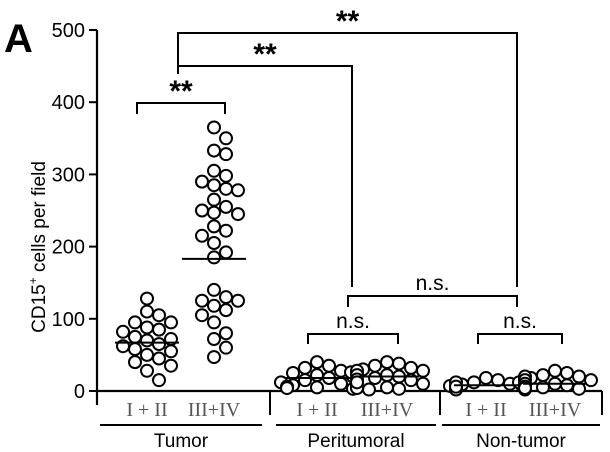 The width and height of the screenshot is (610, 452). What do you see at coordinates (68, 103) in the screenshot?
I see `y-tick-label: 400` at bounding box center [68, 103].